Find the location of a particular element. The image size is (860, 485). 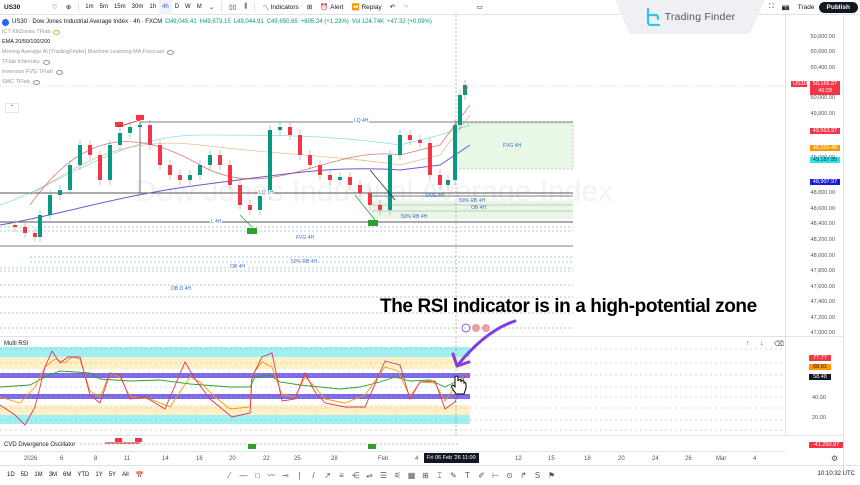

add-symbol-icon: ⊕ is located at coordinates (68, 7).